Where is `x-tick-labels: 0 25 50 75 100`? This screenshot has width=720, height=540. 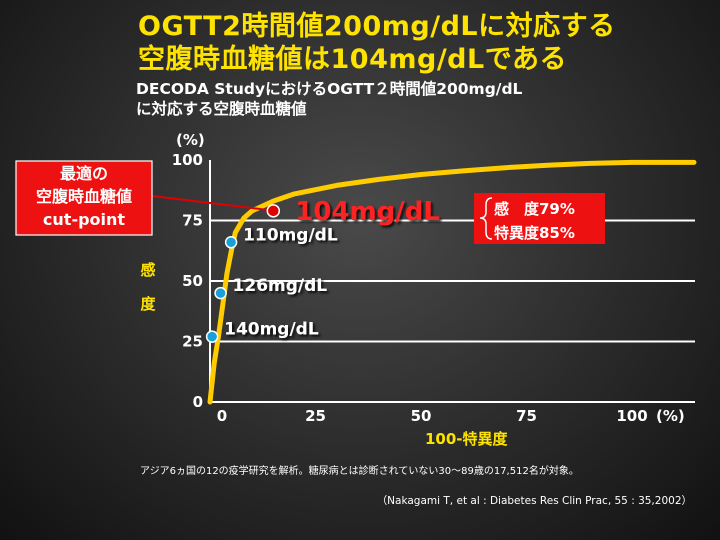
x-tick-labels: 0 25 50 75 100 is located at coordinates (432, 416).